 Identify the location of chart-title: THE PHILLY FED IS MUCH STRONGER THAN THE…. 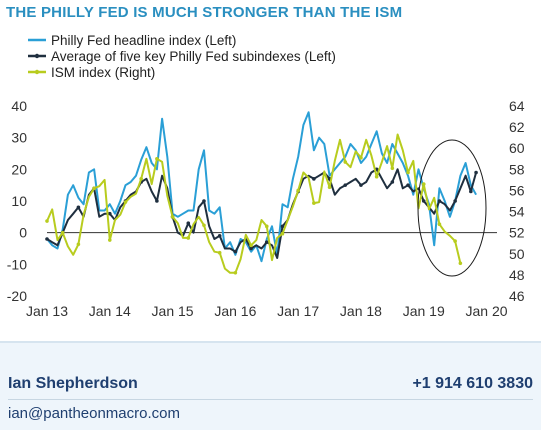
(204, 12).